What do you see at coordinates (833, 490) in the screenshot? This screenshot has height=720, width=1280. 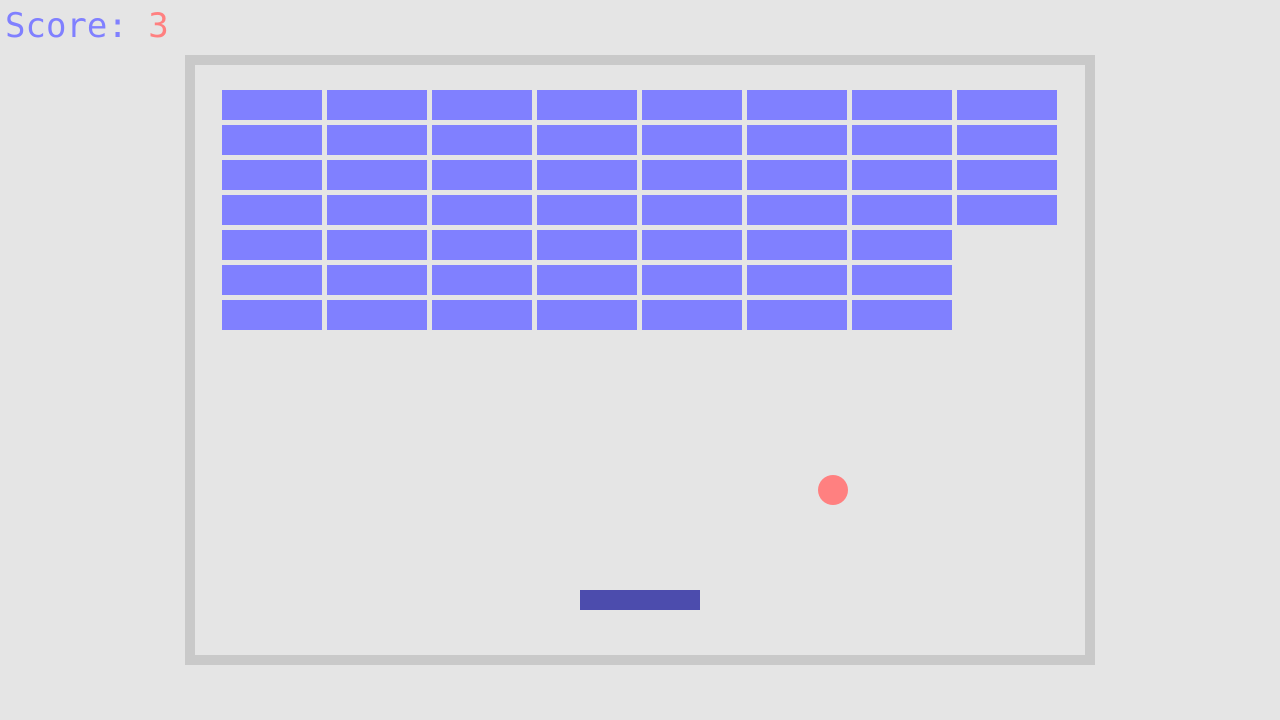 I see `ball` at bounding box center [833, 490].